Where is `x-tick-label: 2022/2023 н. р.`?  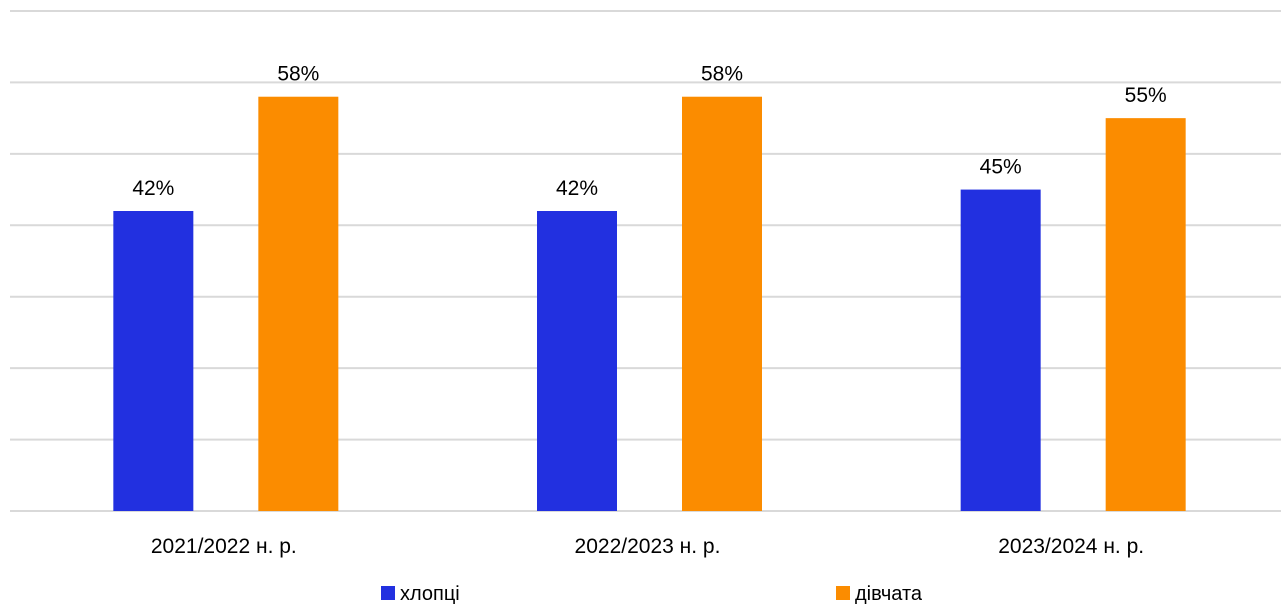 x-tick-label: 2022/2023 н. р. is located at coordinates (648, 546).